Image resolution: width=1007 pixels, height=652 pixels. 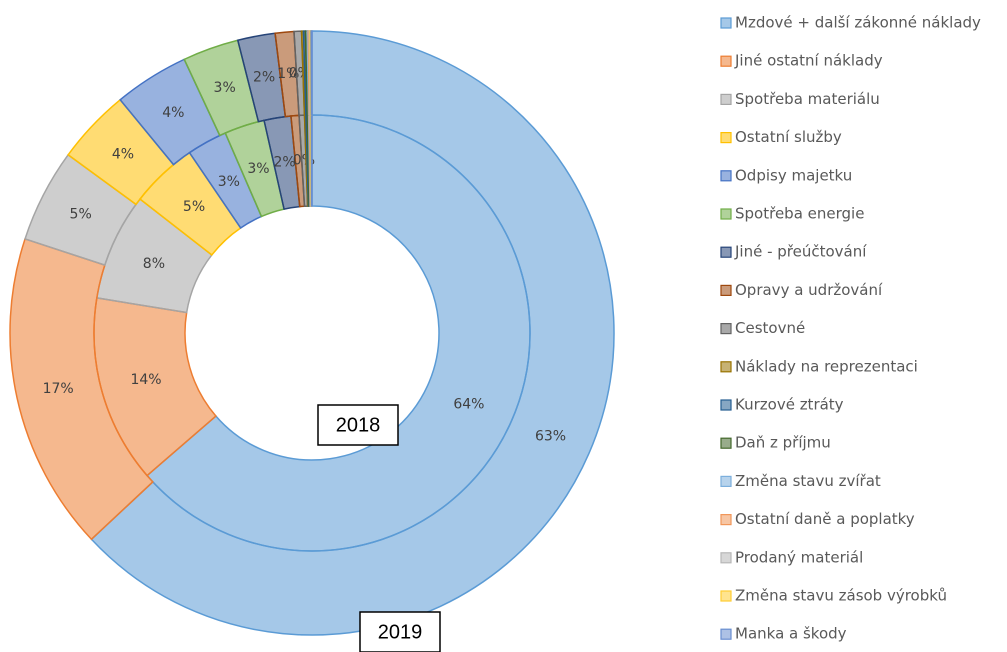 What do you see at coordinates (799, 557) in the screenshot?
I see `legend-label: Prodaný materiál` at bounding box center [799, 557].